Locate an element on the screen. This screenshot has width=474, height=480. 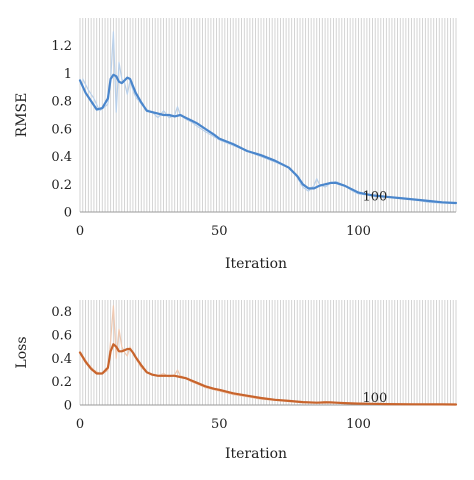
rmse-y-axis-label: RMSE is located at coordinates (22, 115).